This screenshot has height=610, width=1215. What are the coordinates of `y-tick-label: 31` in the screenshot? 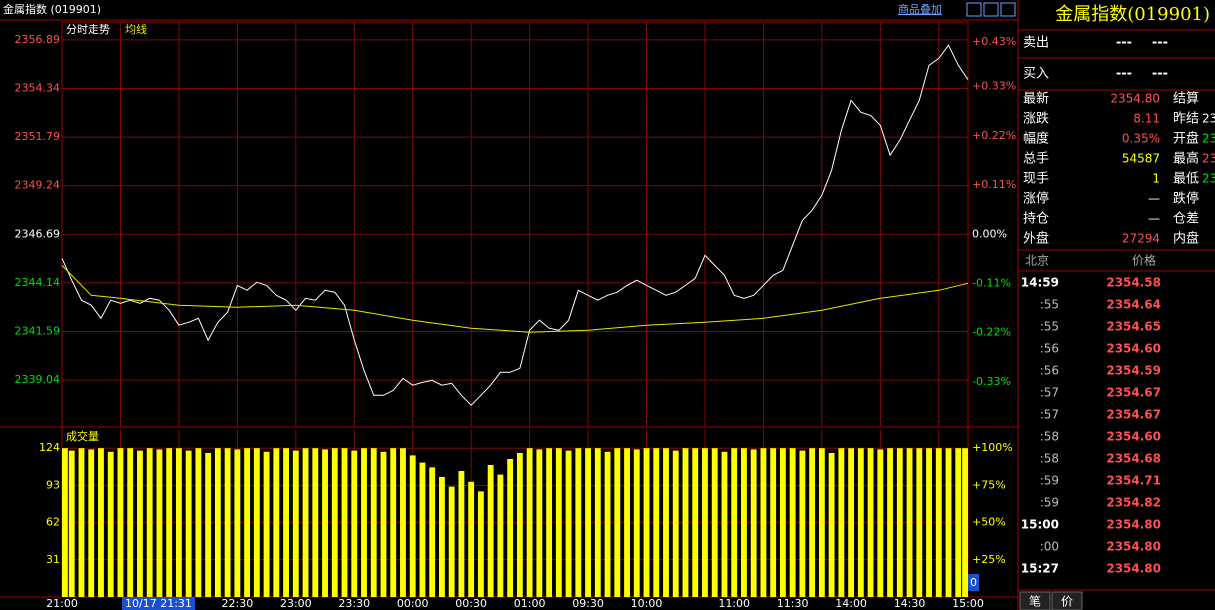 It's located at (53, 559).